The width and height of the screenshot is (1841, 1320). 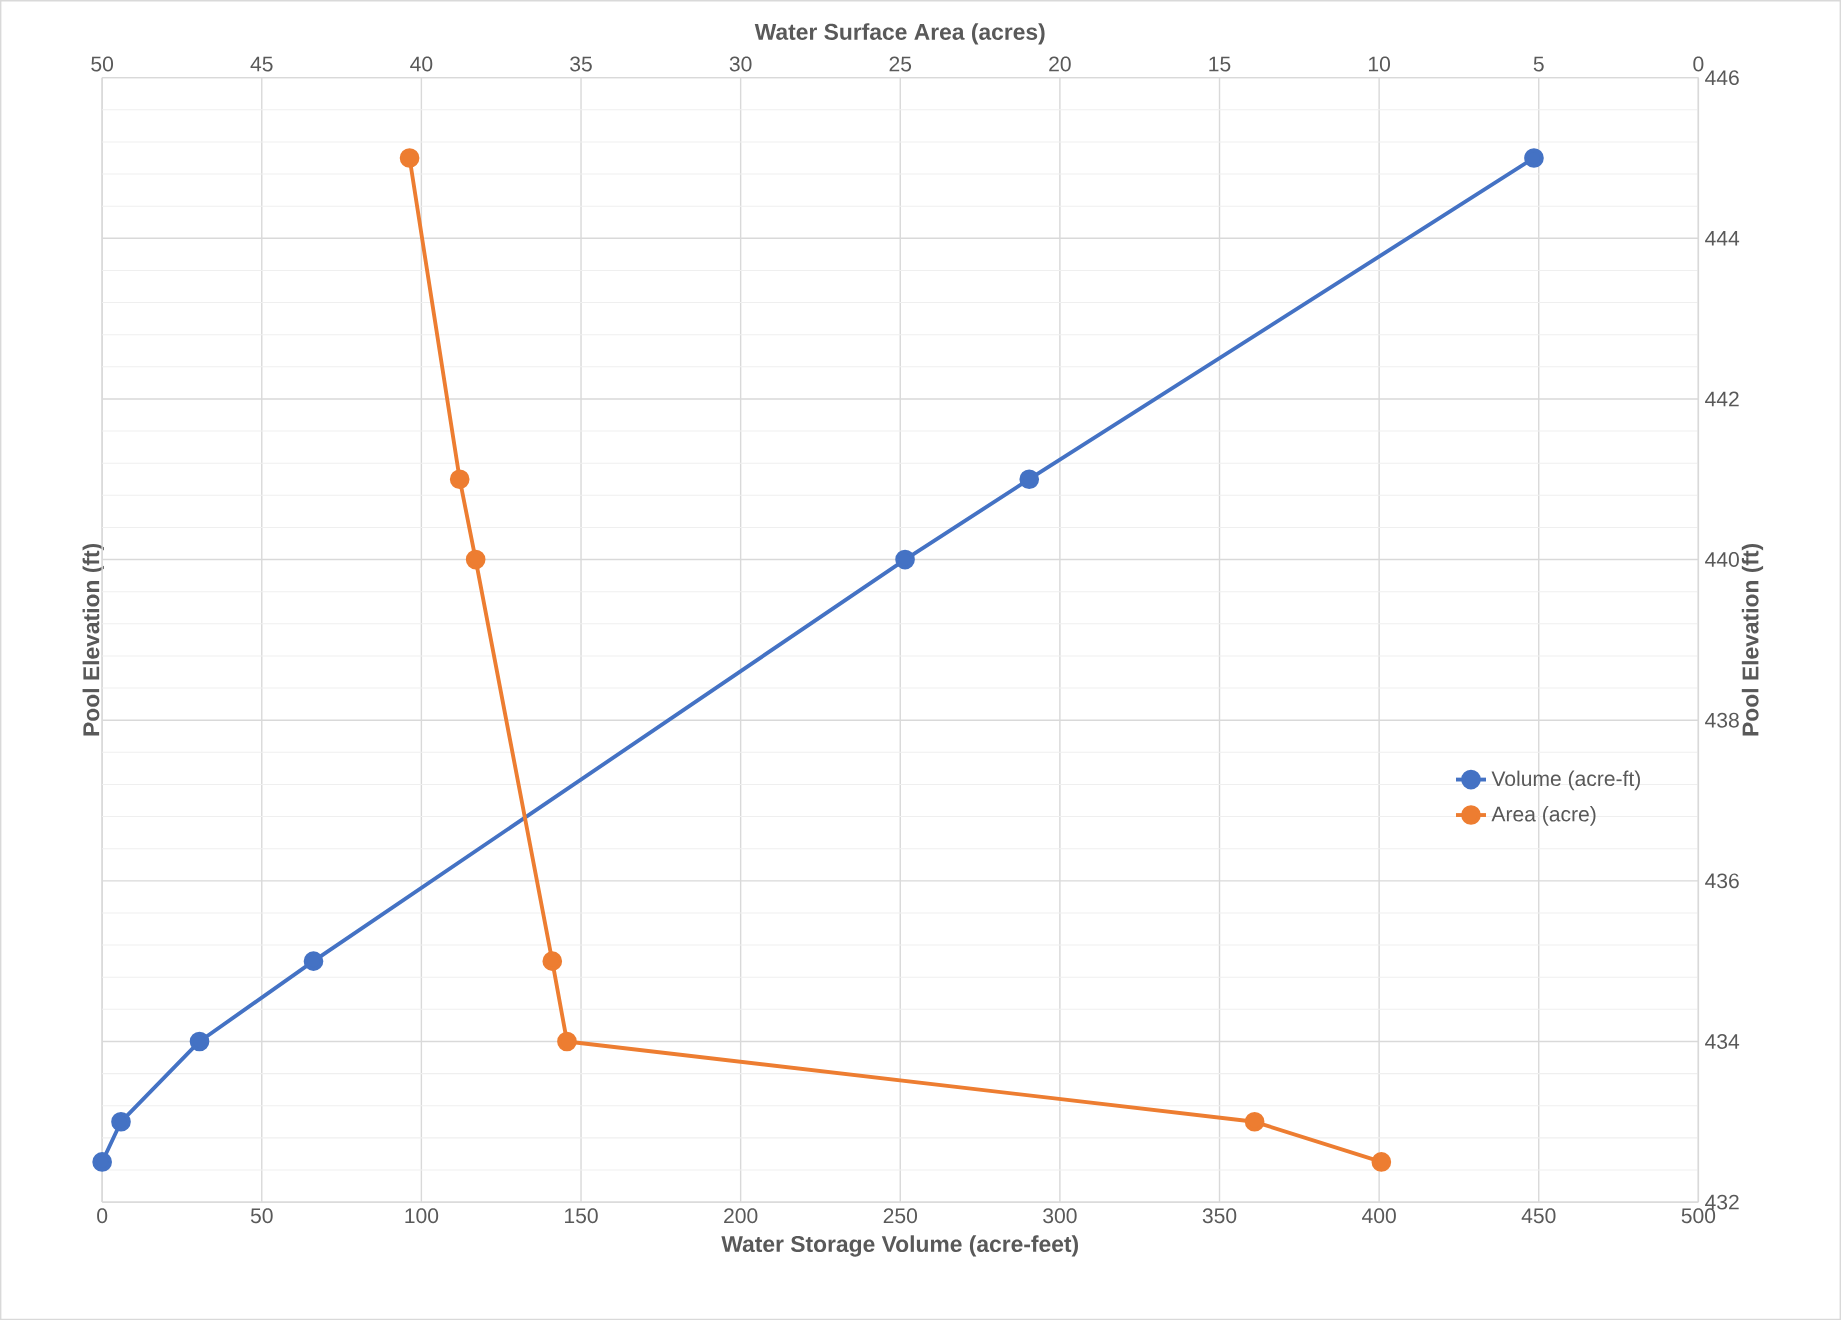 What do you see at coordinates (93, 639) in the screenshot?
I see `y-axis-title: Pool Elevation (ft)` at bounding box center [93, 639].